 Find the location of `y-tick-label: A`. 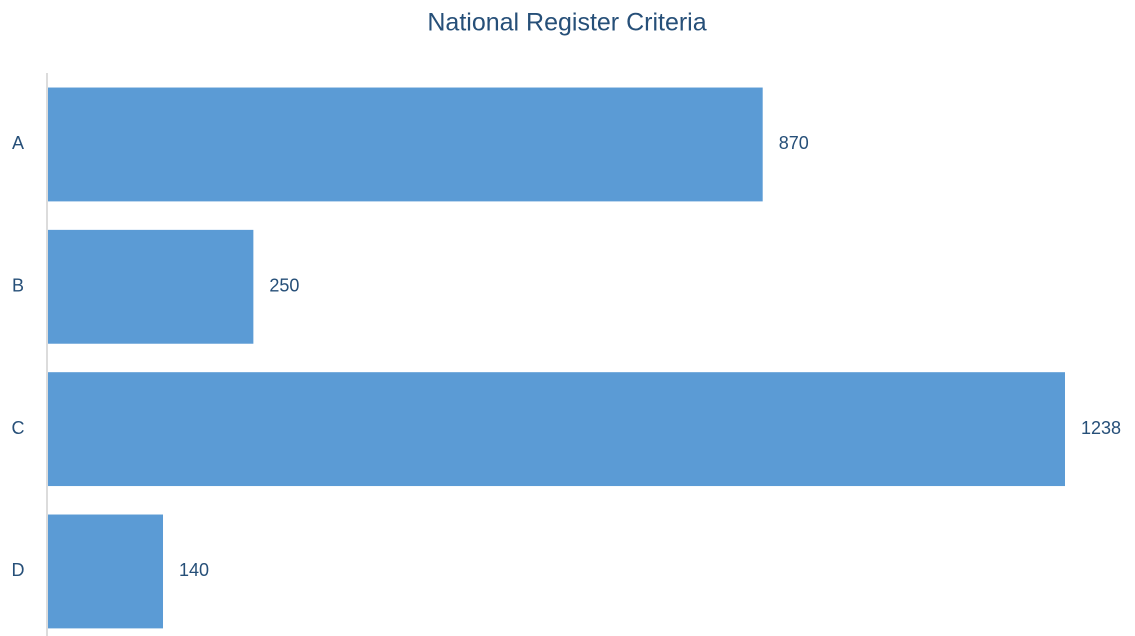

y-tick-label: A is located at coordinates (18, 143).